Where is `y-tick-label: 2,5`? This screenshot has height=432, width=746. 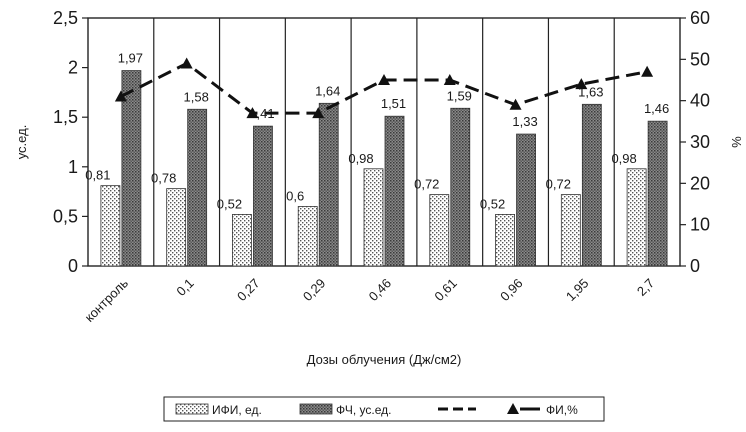
y-tick-label: 2,5 is located at coordinates (65, 18).